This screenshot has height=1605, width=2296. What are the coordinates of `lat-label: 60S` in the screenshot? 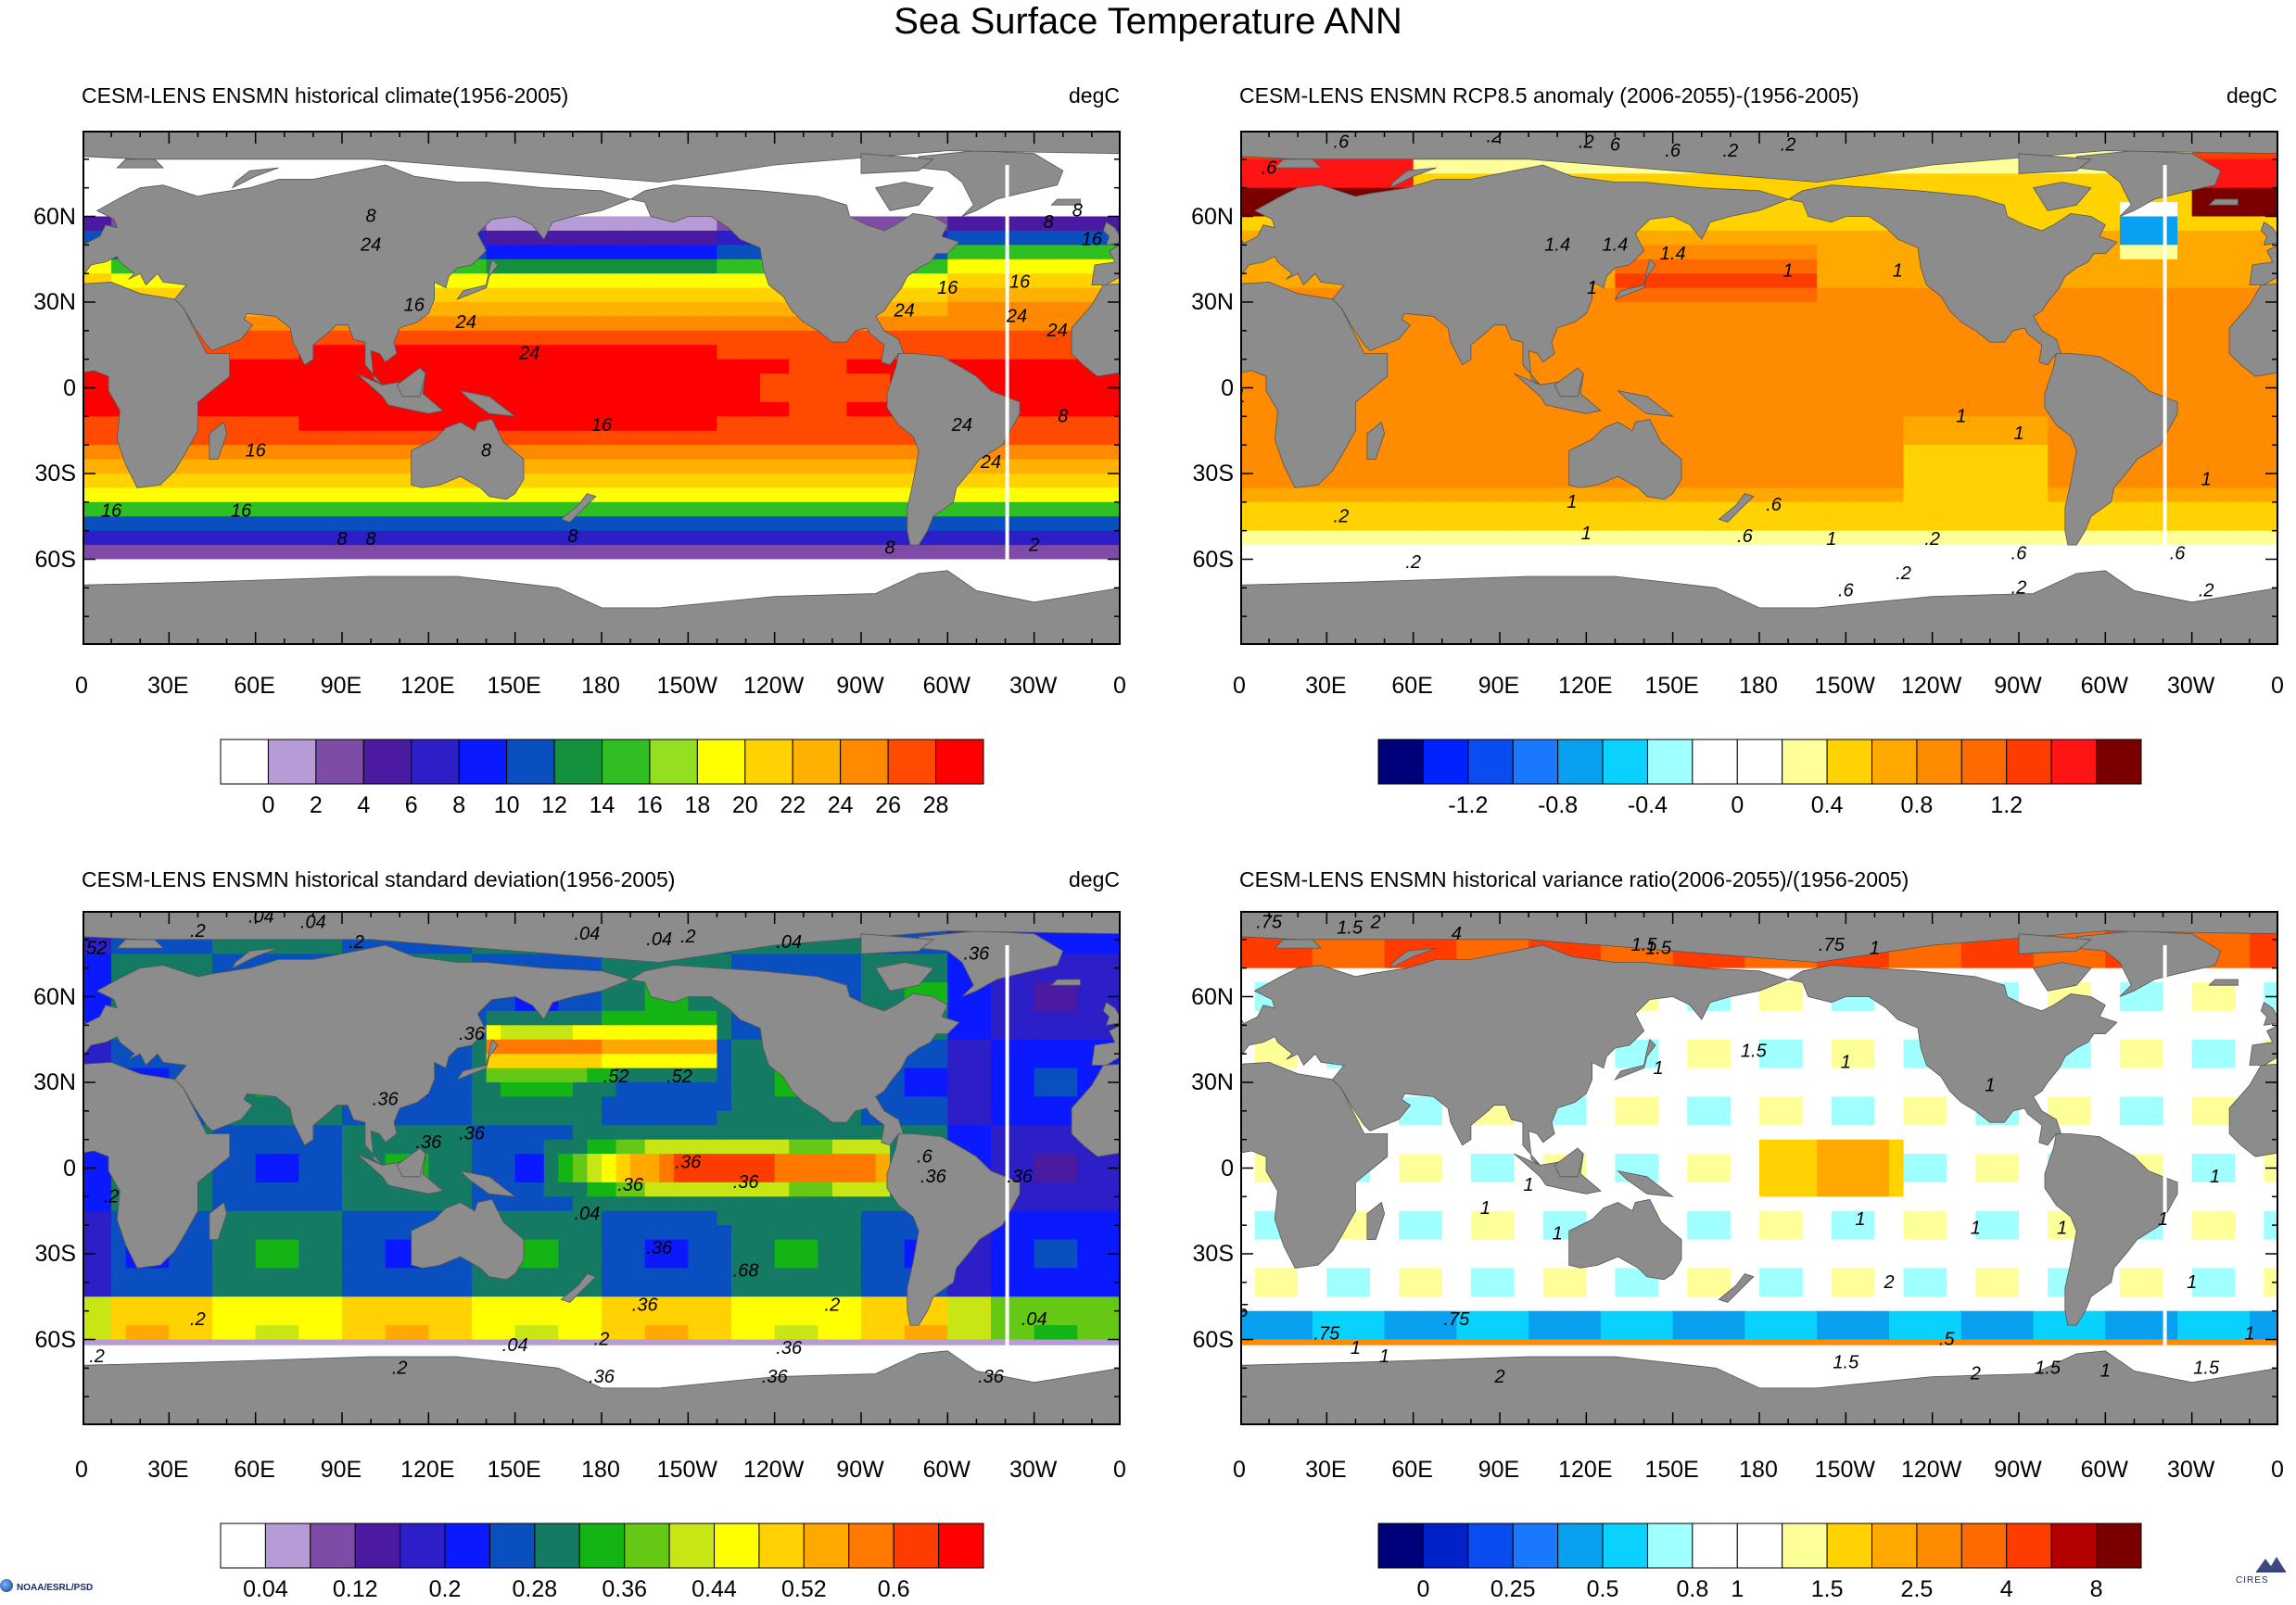 It's located at (55, 1339).